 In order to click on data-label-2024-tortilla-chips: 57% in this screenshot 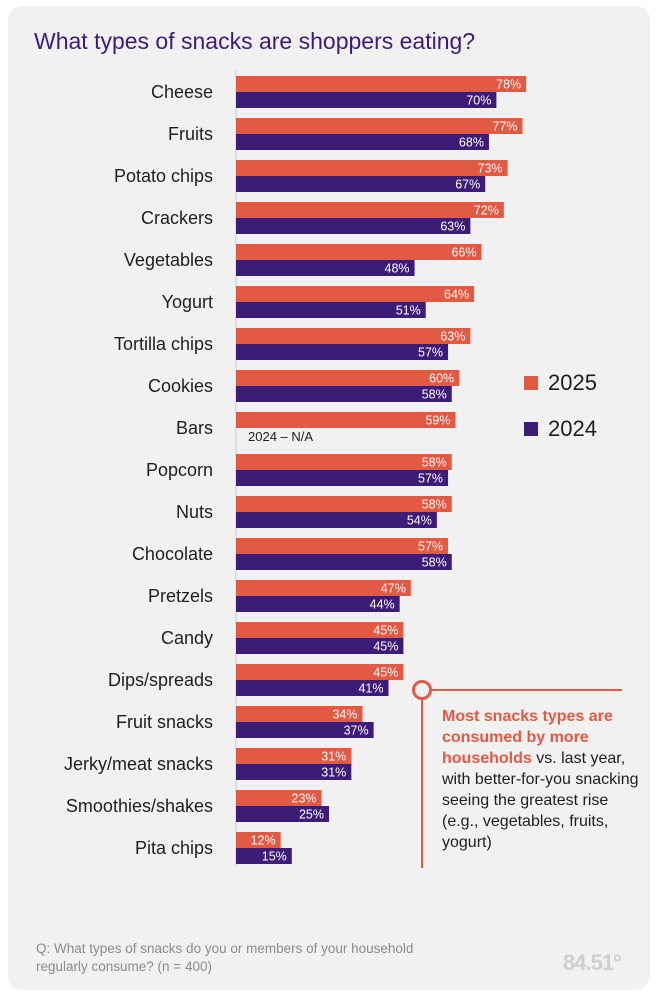, I will do `click(430, 353)`.